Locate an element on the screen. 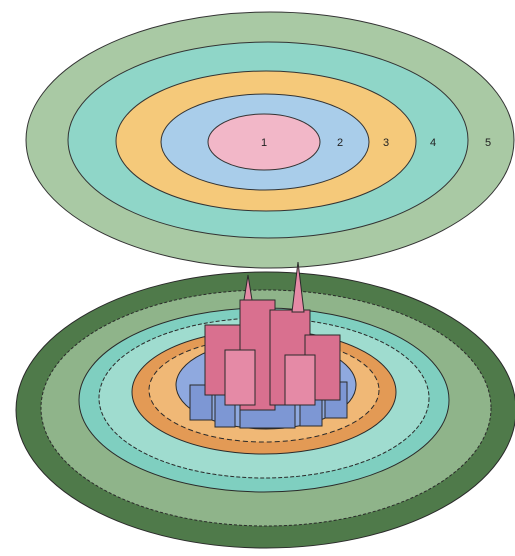 Image resolution: width=515 pixels, height=556 pixels. zone-label: 4 is located at coordinates (433, 143).